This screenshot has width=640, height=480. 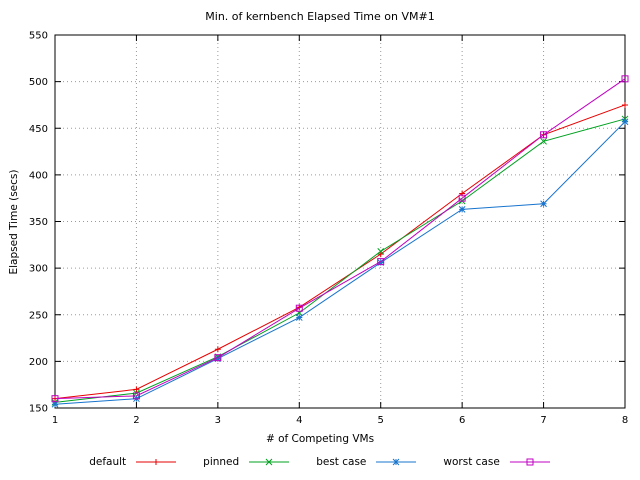 I want to click on legend-item-pinned: pinned, so click(x=246, y=462).